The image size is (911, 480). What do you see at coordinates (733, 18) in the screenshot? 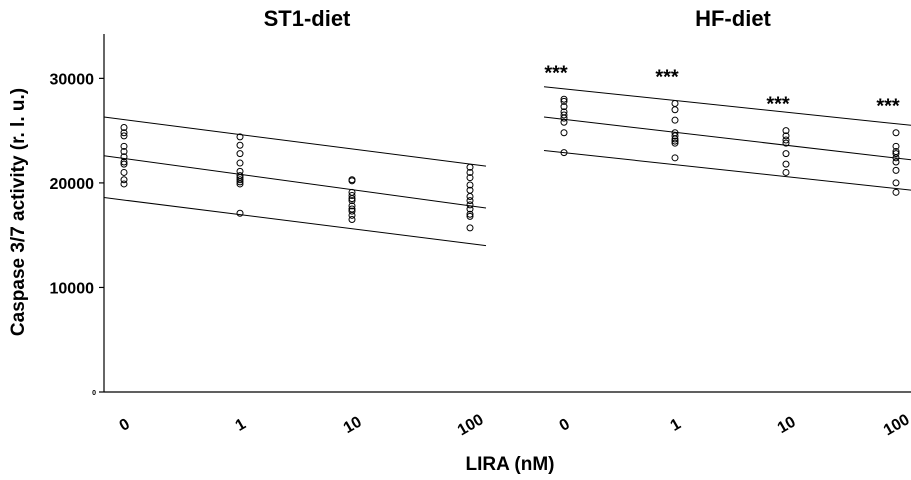
I see `panel-title: HF-diet` at bounding box center [733, 18].